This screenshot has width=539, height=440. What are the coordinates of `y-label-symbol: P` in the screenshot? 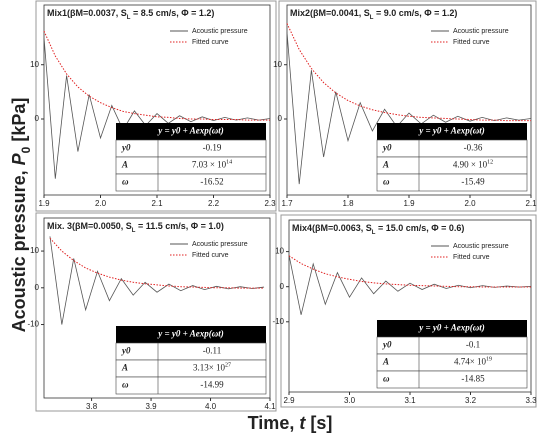 It's located at (19, 158).